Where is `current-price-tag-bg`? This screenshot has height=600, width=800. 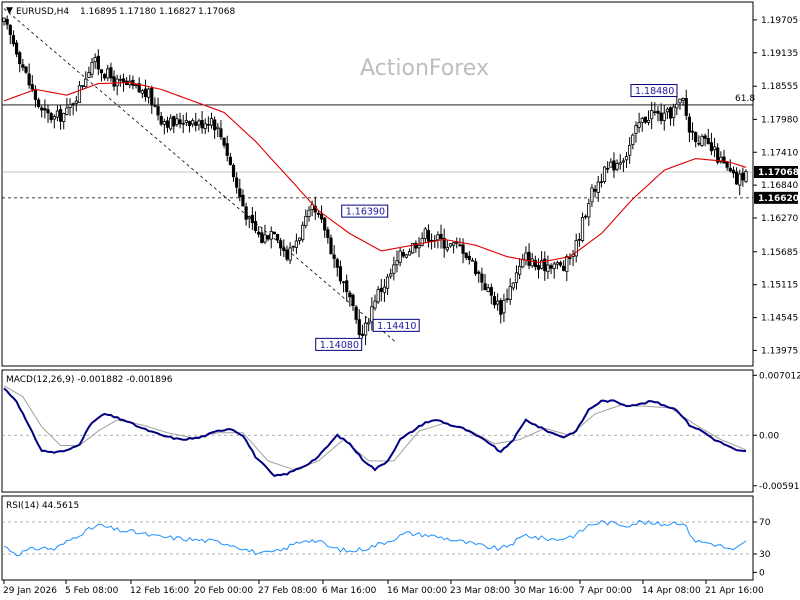
current-price-tag-bg is located at coordinates (776, 172).